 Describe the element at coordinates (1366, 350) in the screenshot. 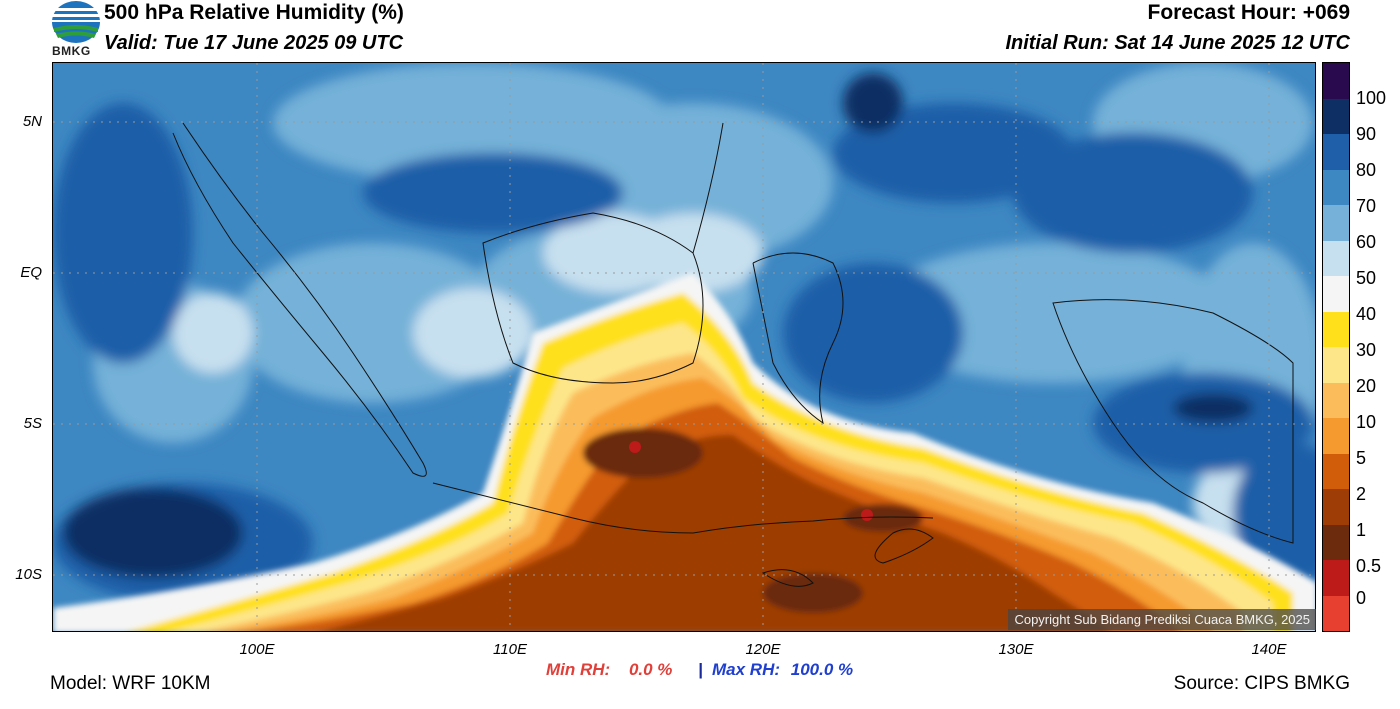

I see `colorbar-label-30: 30` at that location.